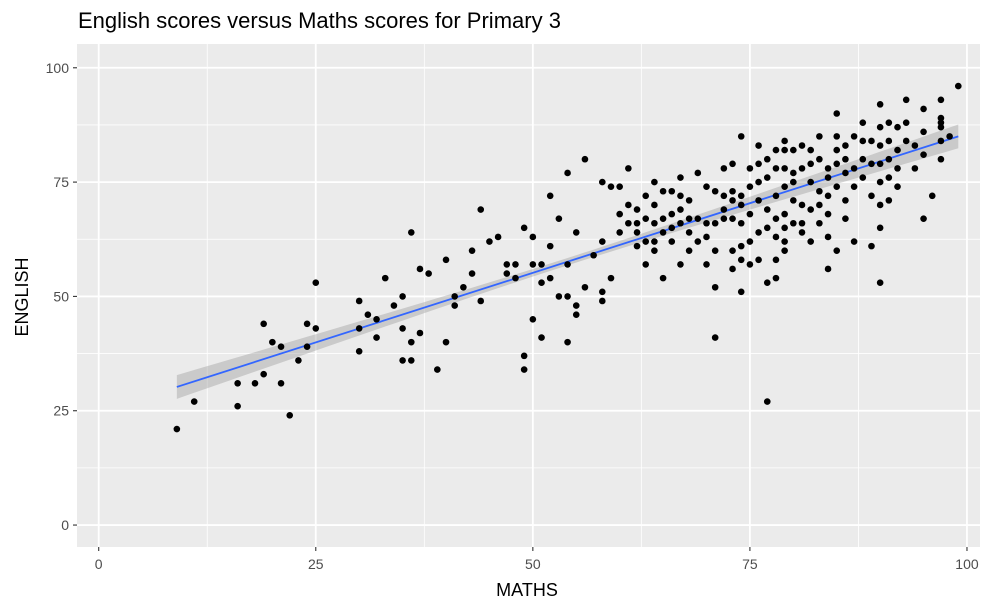  Describe the element at coordinates (316, 564) in the screenshot. I see `x-tick-label: 25` at that location.